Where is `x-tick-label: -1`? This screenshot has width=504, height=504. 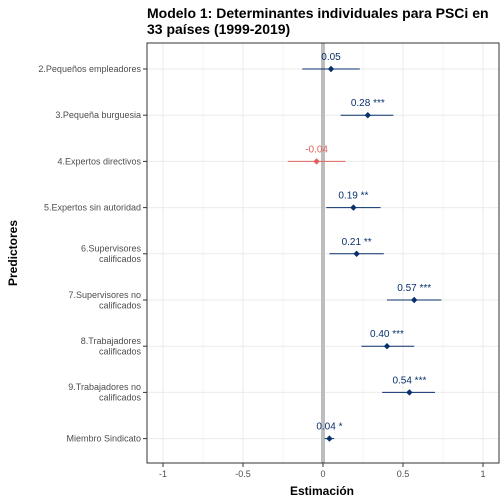
x-tick-label: -1 is located at coordinates (163, 474).